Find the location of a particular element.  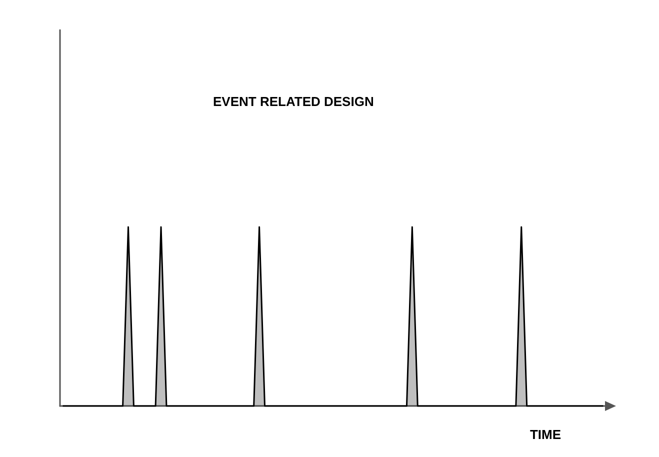

x-axis-title: TIME is located at coordinates (546, 434).